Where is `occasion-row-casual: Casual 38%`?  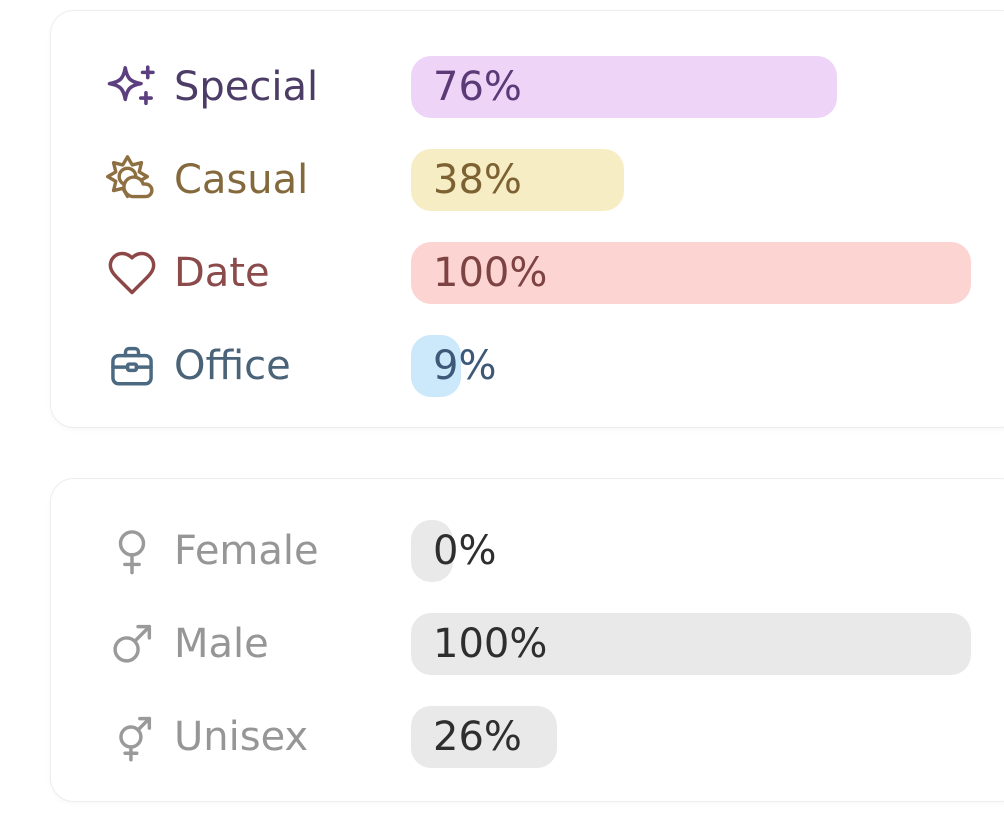 occasion-row-casual: Casual 38% is located at coordinates (527, 180).